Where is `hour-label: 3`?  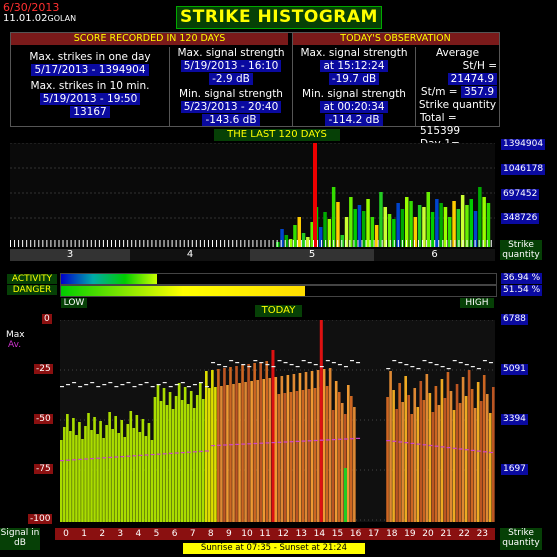
hour-label: 3 is located at coordinates (120, 534).